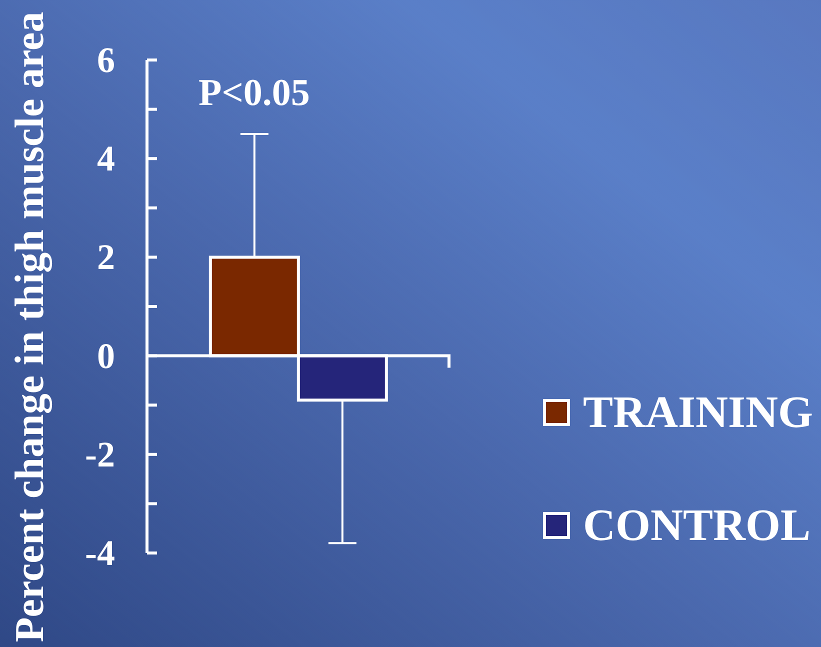 This screenshot has height=647, width=821. What do you see at coordinates (100, 553) in the screenshot?
I see `y-tick-label: -4` at bounding box center [100, 553].